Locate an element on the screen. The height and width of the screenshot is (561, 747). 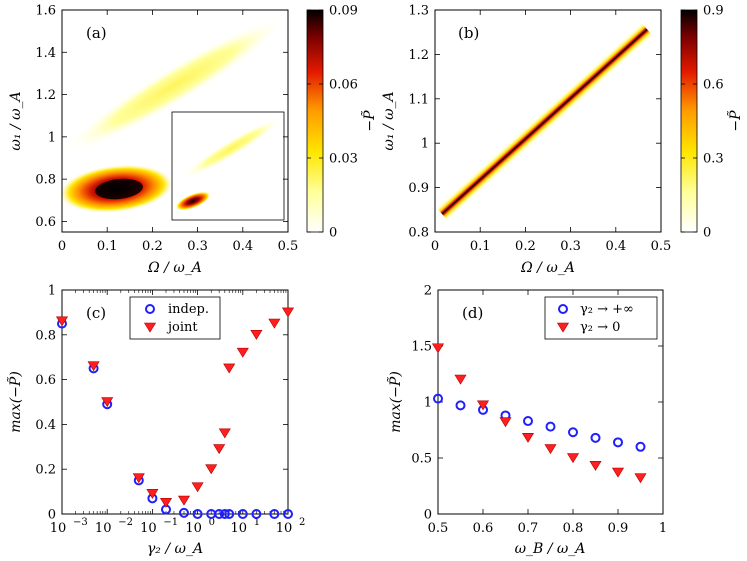
axes-b-xtick-label: 0.5 is located at coordinates (661, 246).